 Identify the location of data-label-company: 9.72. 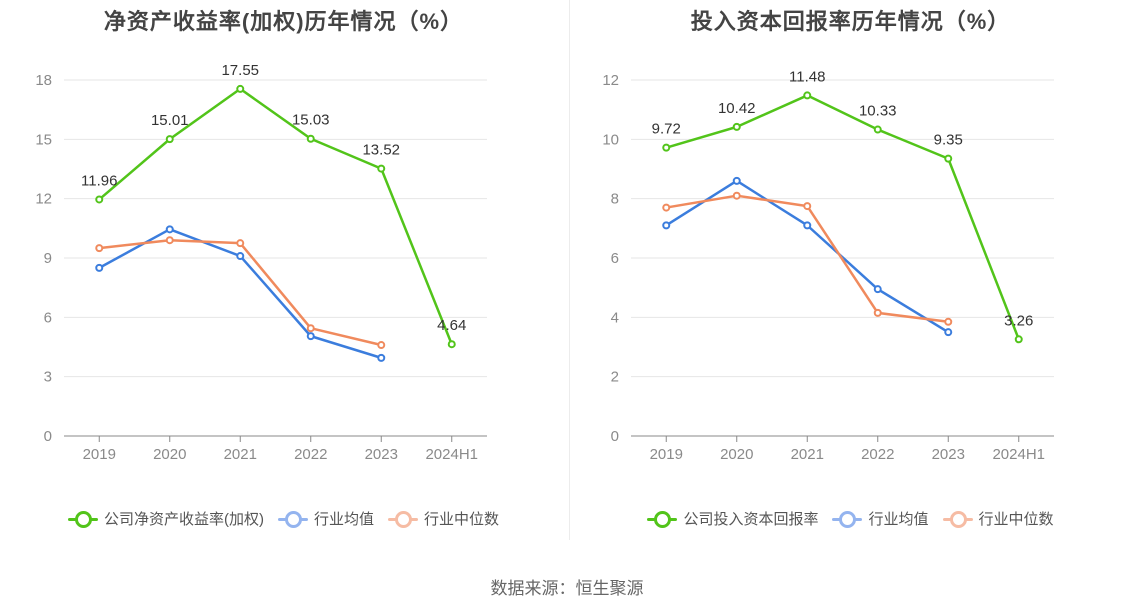
(666, 129).